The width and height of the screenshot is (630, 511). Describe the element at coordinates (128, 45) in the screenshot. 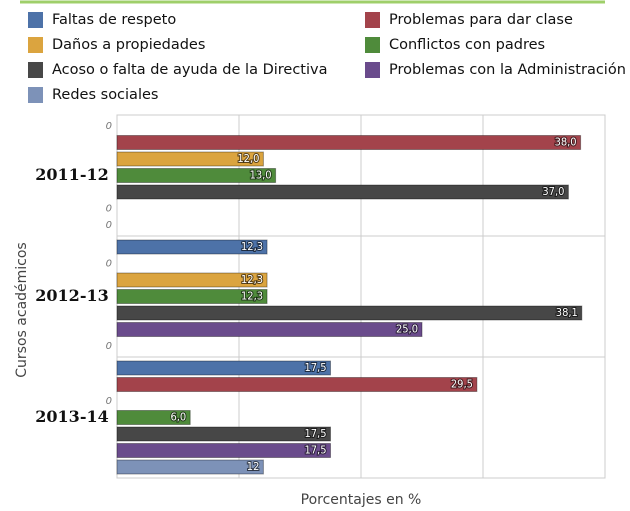

I see `legend-label: Daños a propiedades` at that location.